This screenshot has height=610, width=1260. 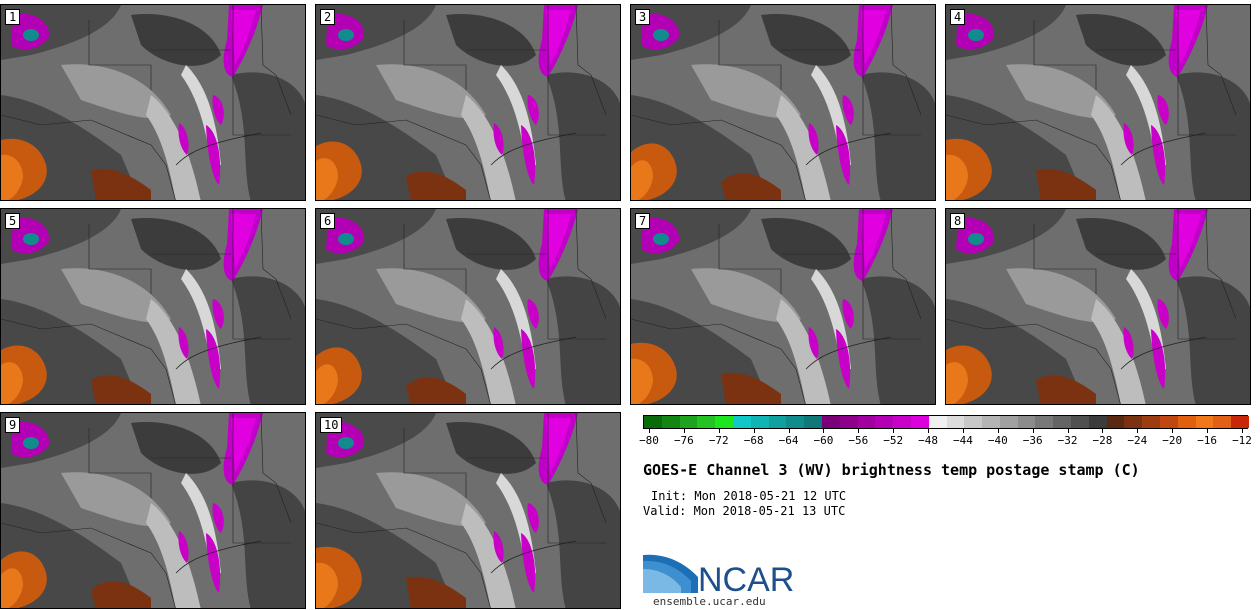 I want to click on panel-1: 1, so click(x=153, y=102).